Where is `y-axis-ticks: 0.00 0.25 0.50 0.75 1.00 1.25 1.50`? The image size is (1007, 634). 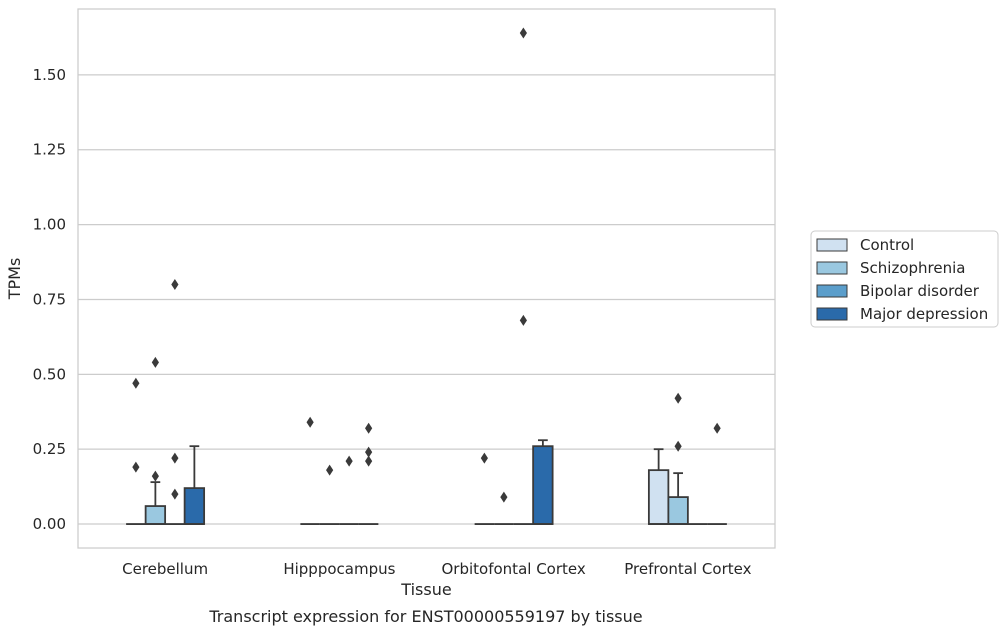
y-axis-ticks: 0.00 0.25 0.50 0.75 1.00 1.25 1.50 is located at coordinates (49, 299).